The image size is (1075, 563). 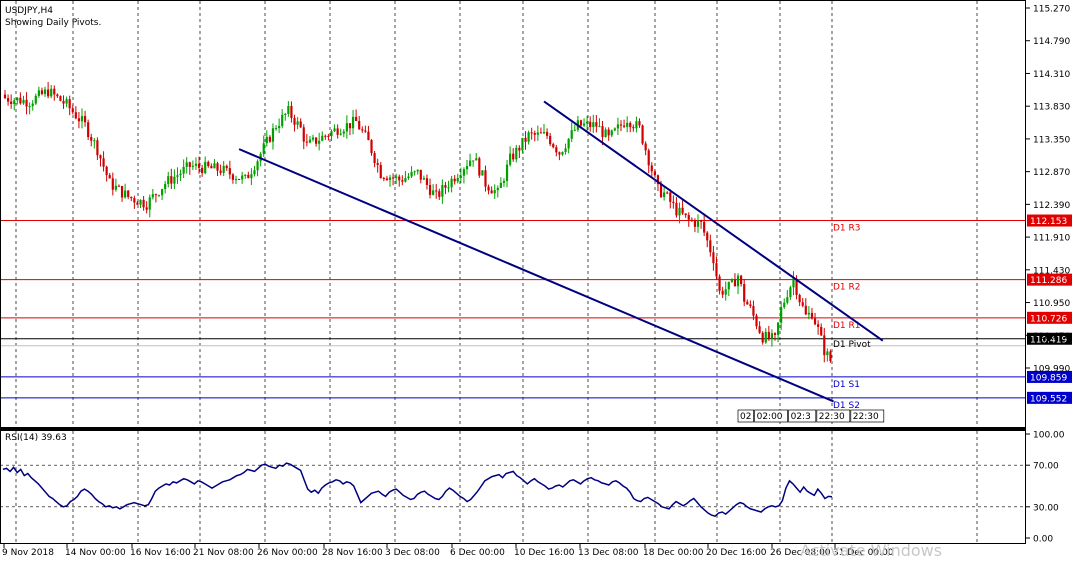 I want to click on price-tick-label: 114.310, so click(x=1051, y=75).